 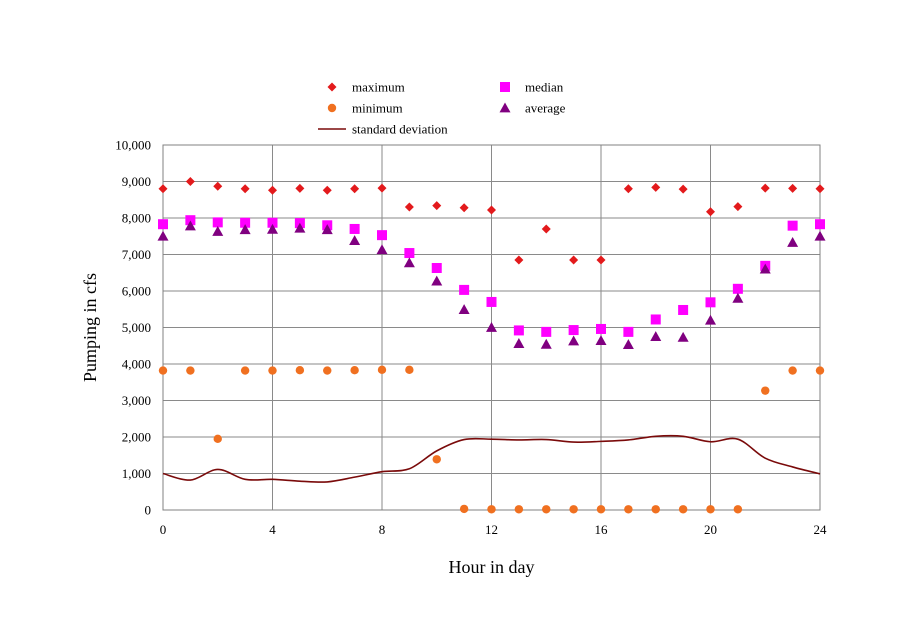 What do you see at coordinates (491, 458) in the screenshot?
I see `series-line-standard-deviation` at bounding box center [491, 458].